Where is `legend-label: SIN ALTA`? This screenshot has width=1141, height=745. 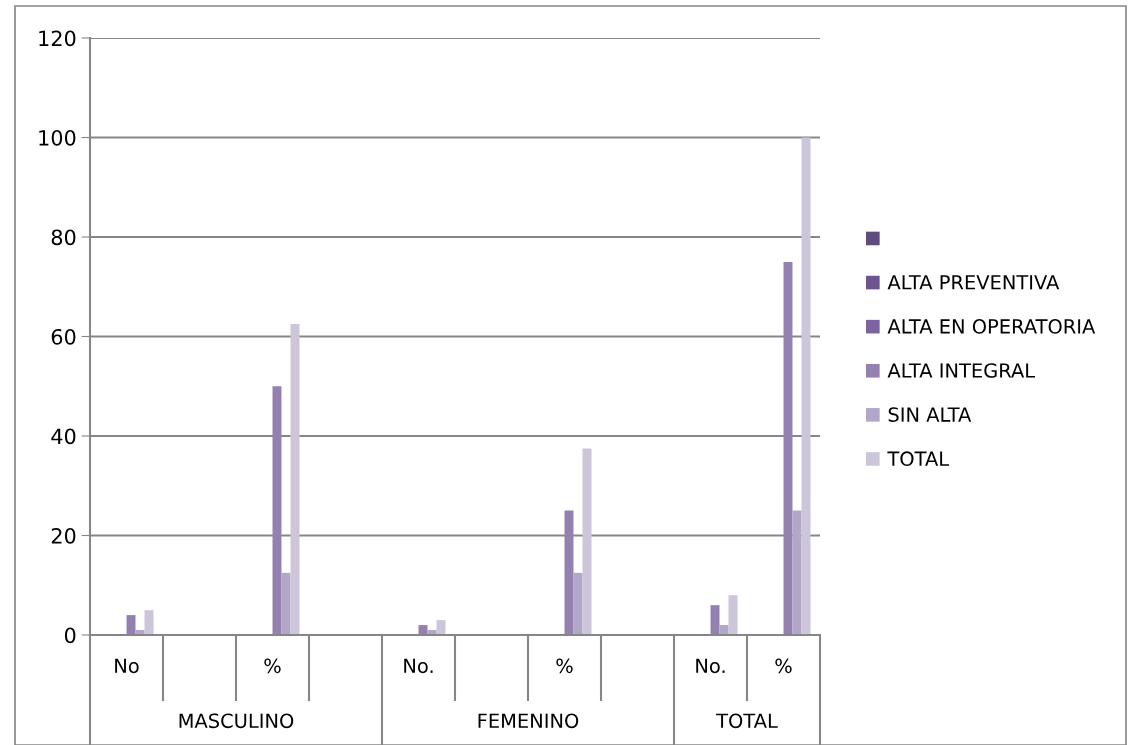 legend-label: SIN ALTA is located at coordinates (930, 414).